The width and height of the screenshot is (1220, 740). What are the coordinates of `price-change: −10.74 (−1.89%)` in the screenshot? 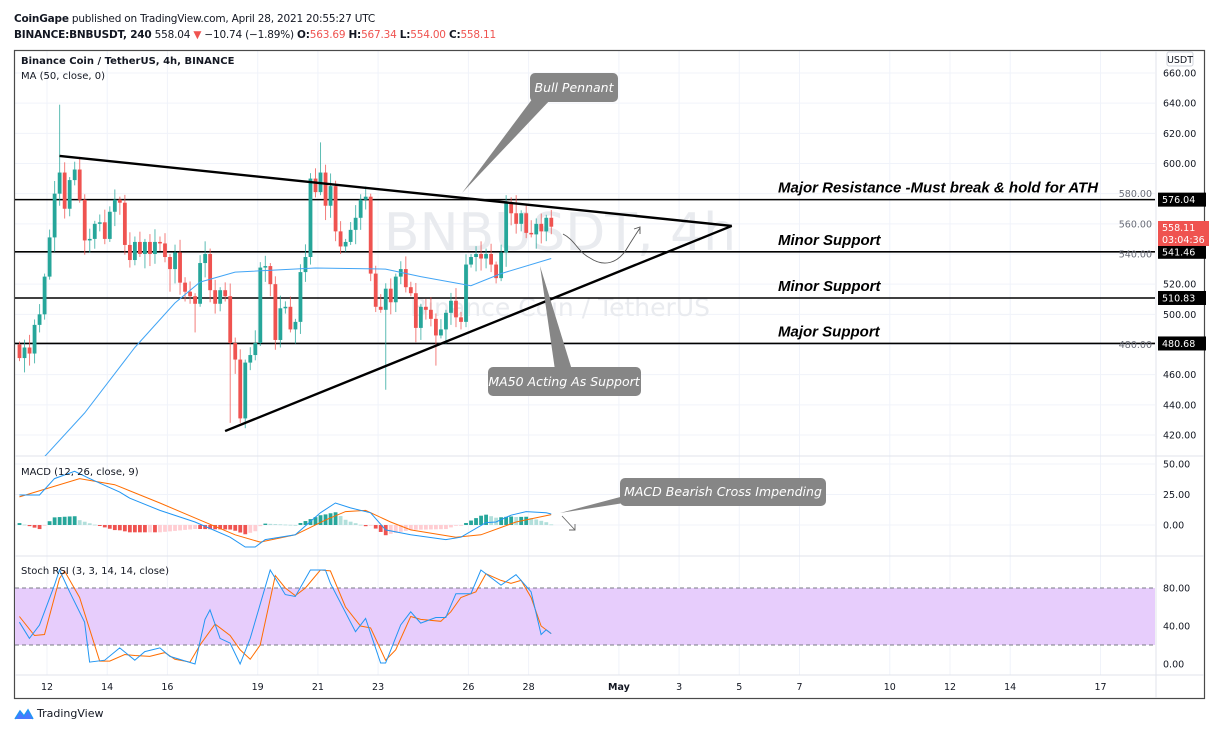 It's located at (249, 35).